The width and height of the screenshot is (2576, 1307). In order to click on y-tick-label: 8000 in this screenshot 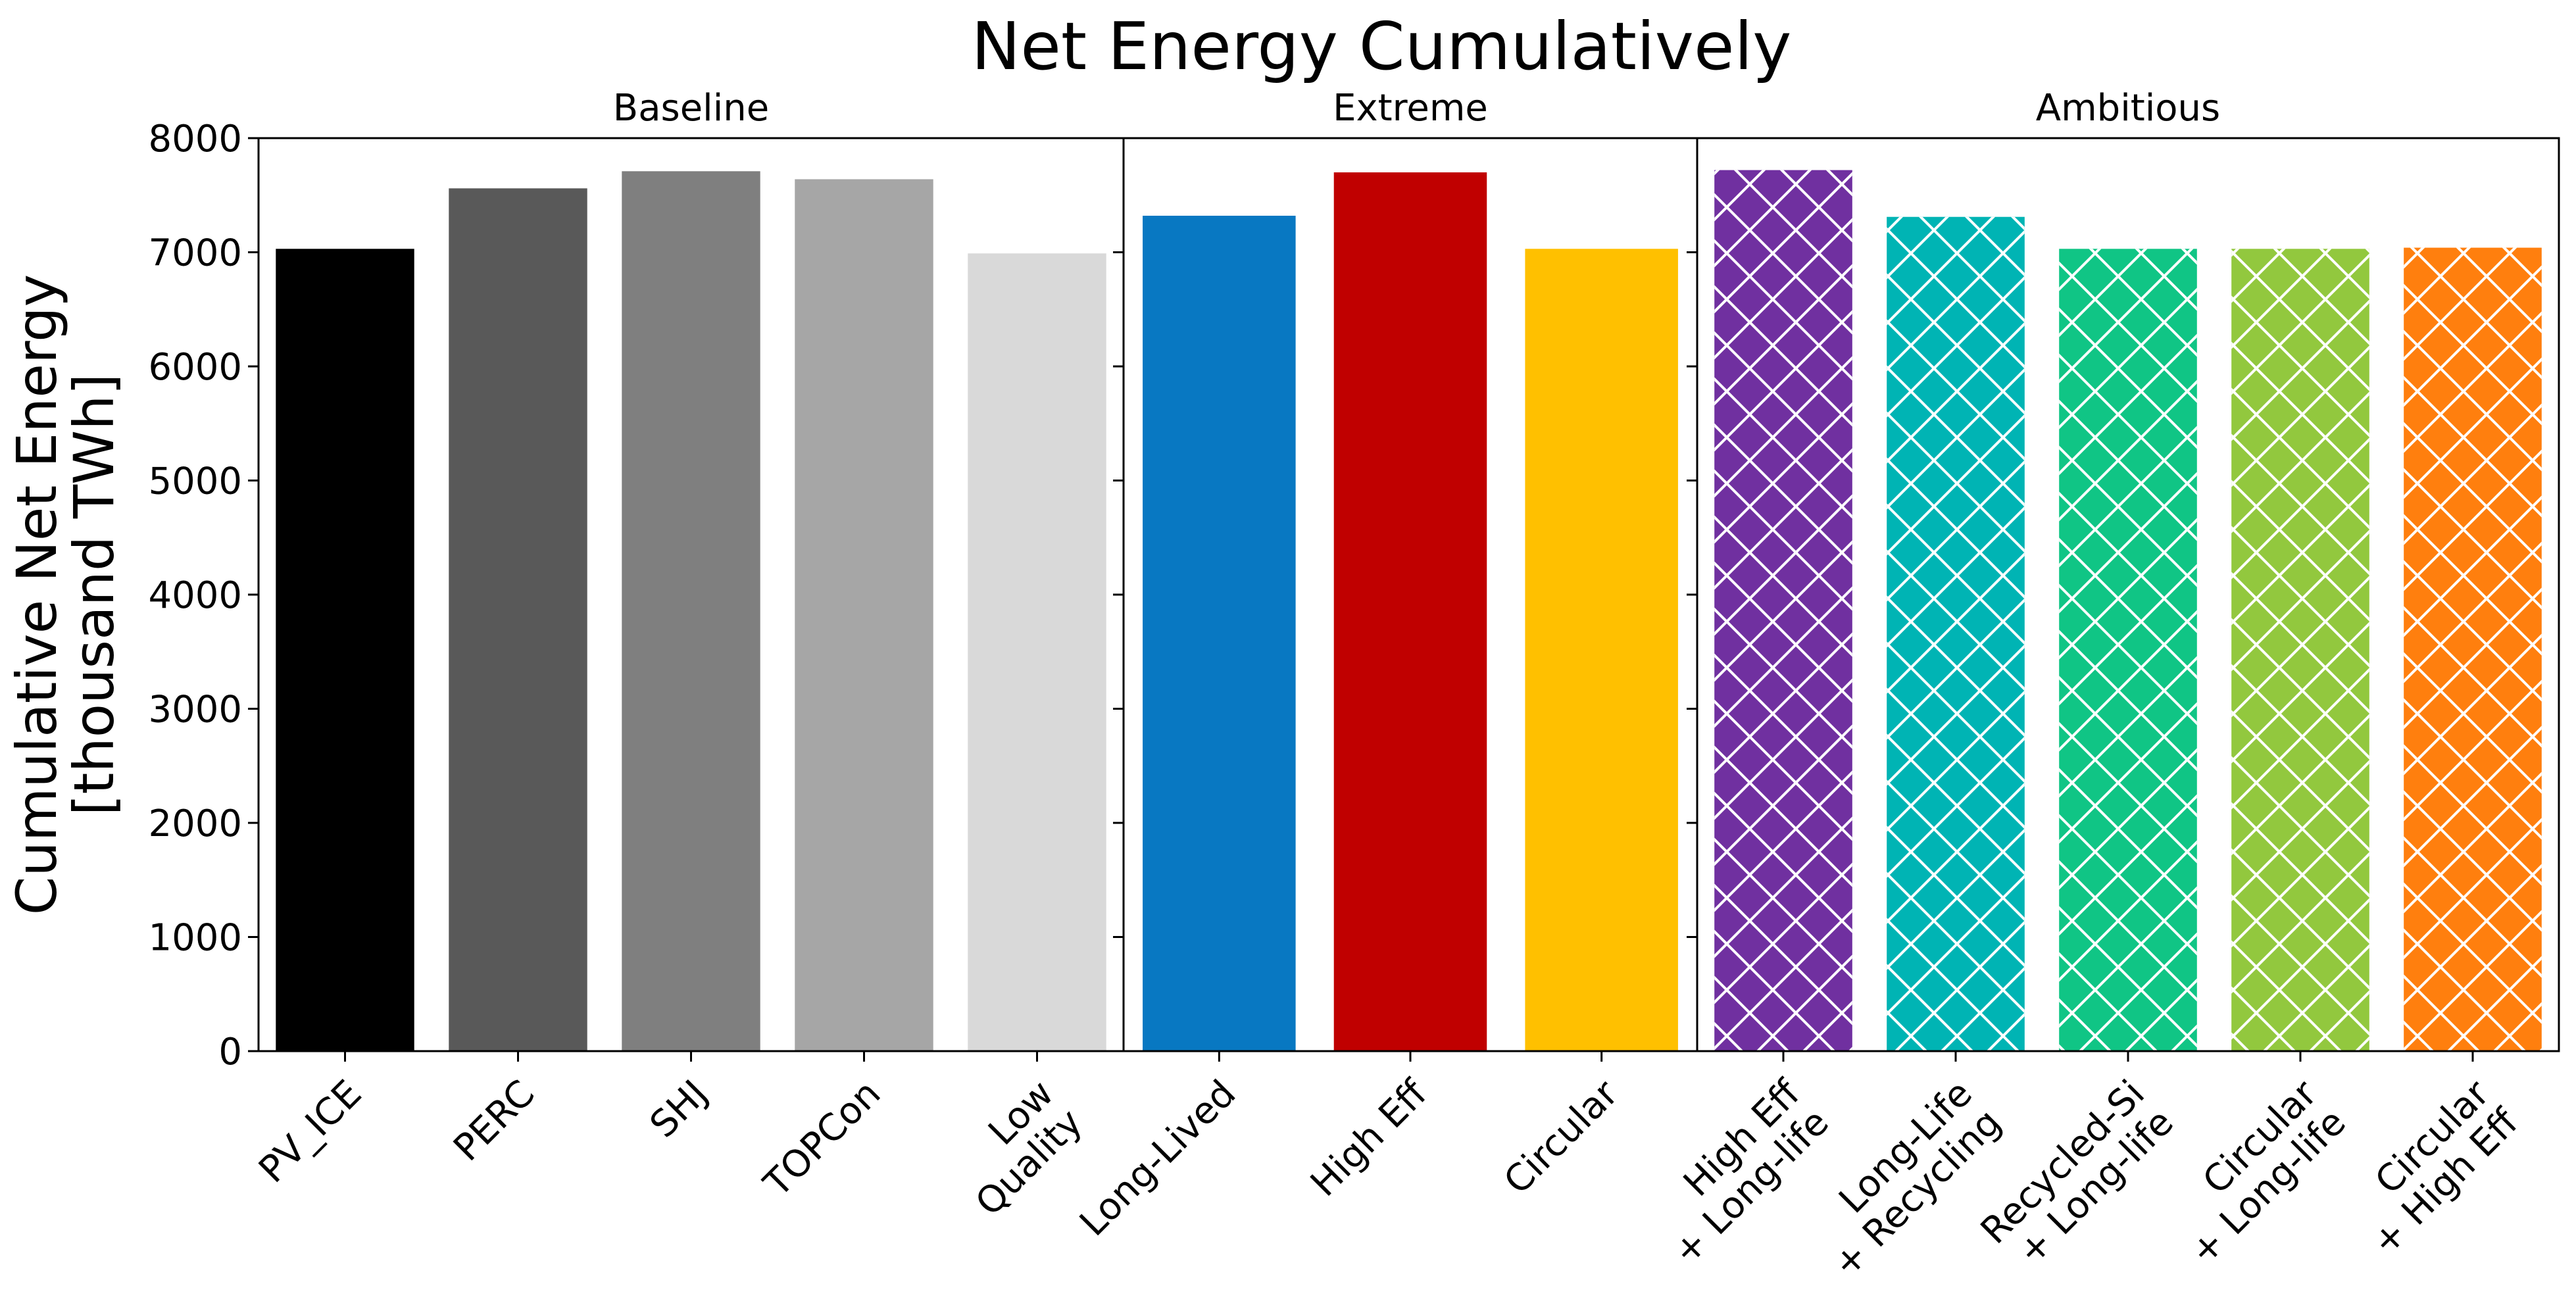, I will do `click(195, 139)`.